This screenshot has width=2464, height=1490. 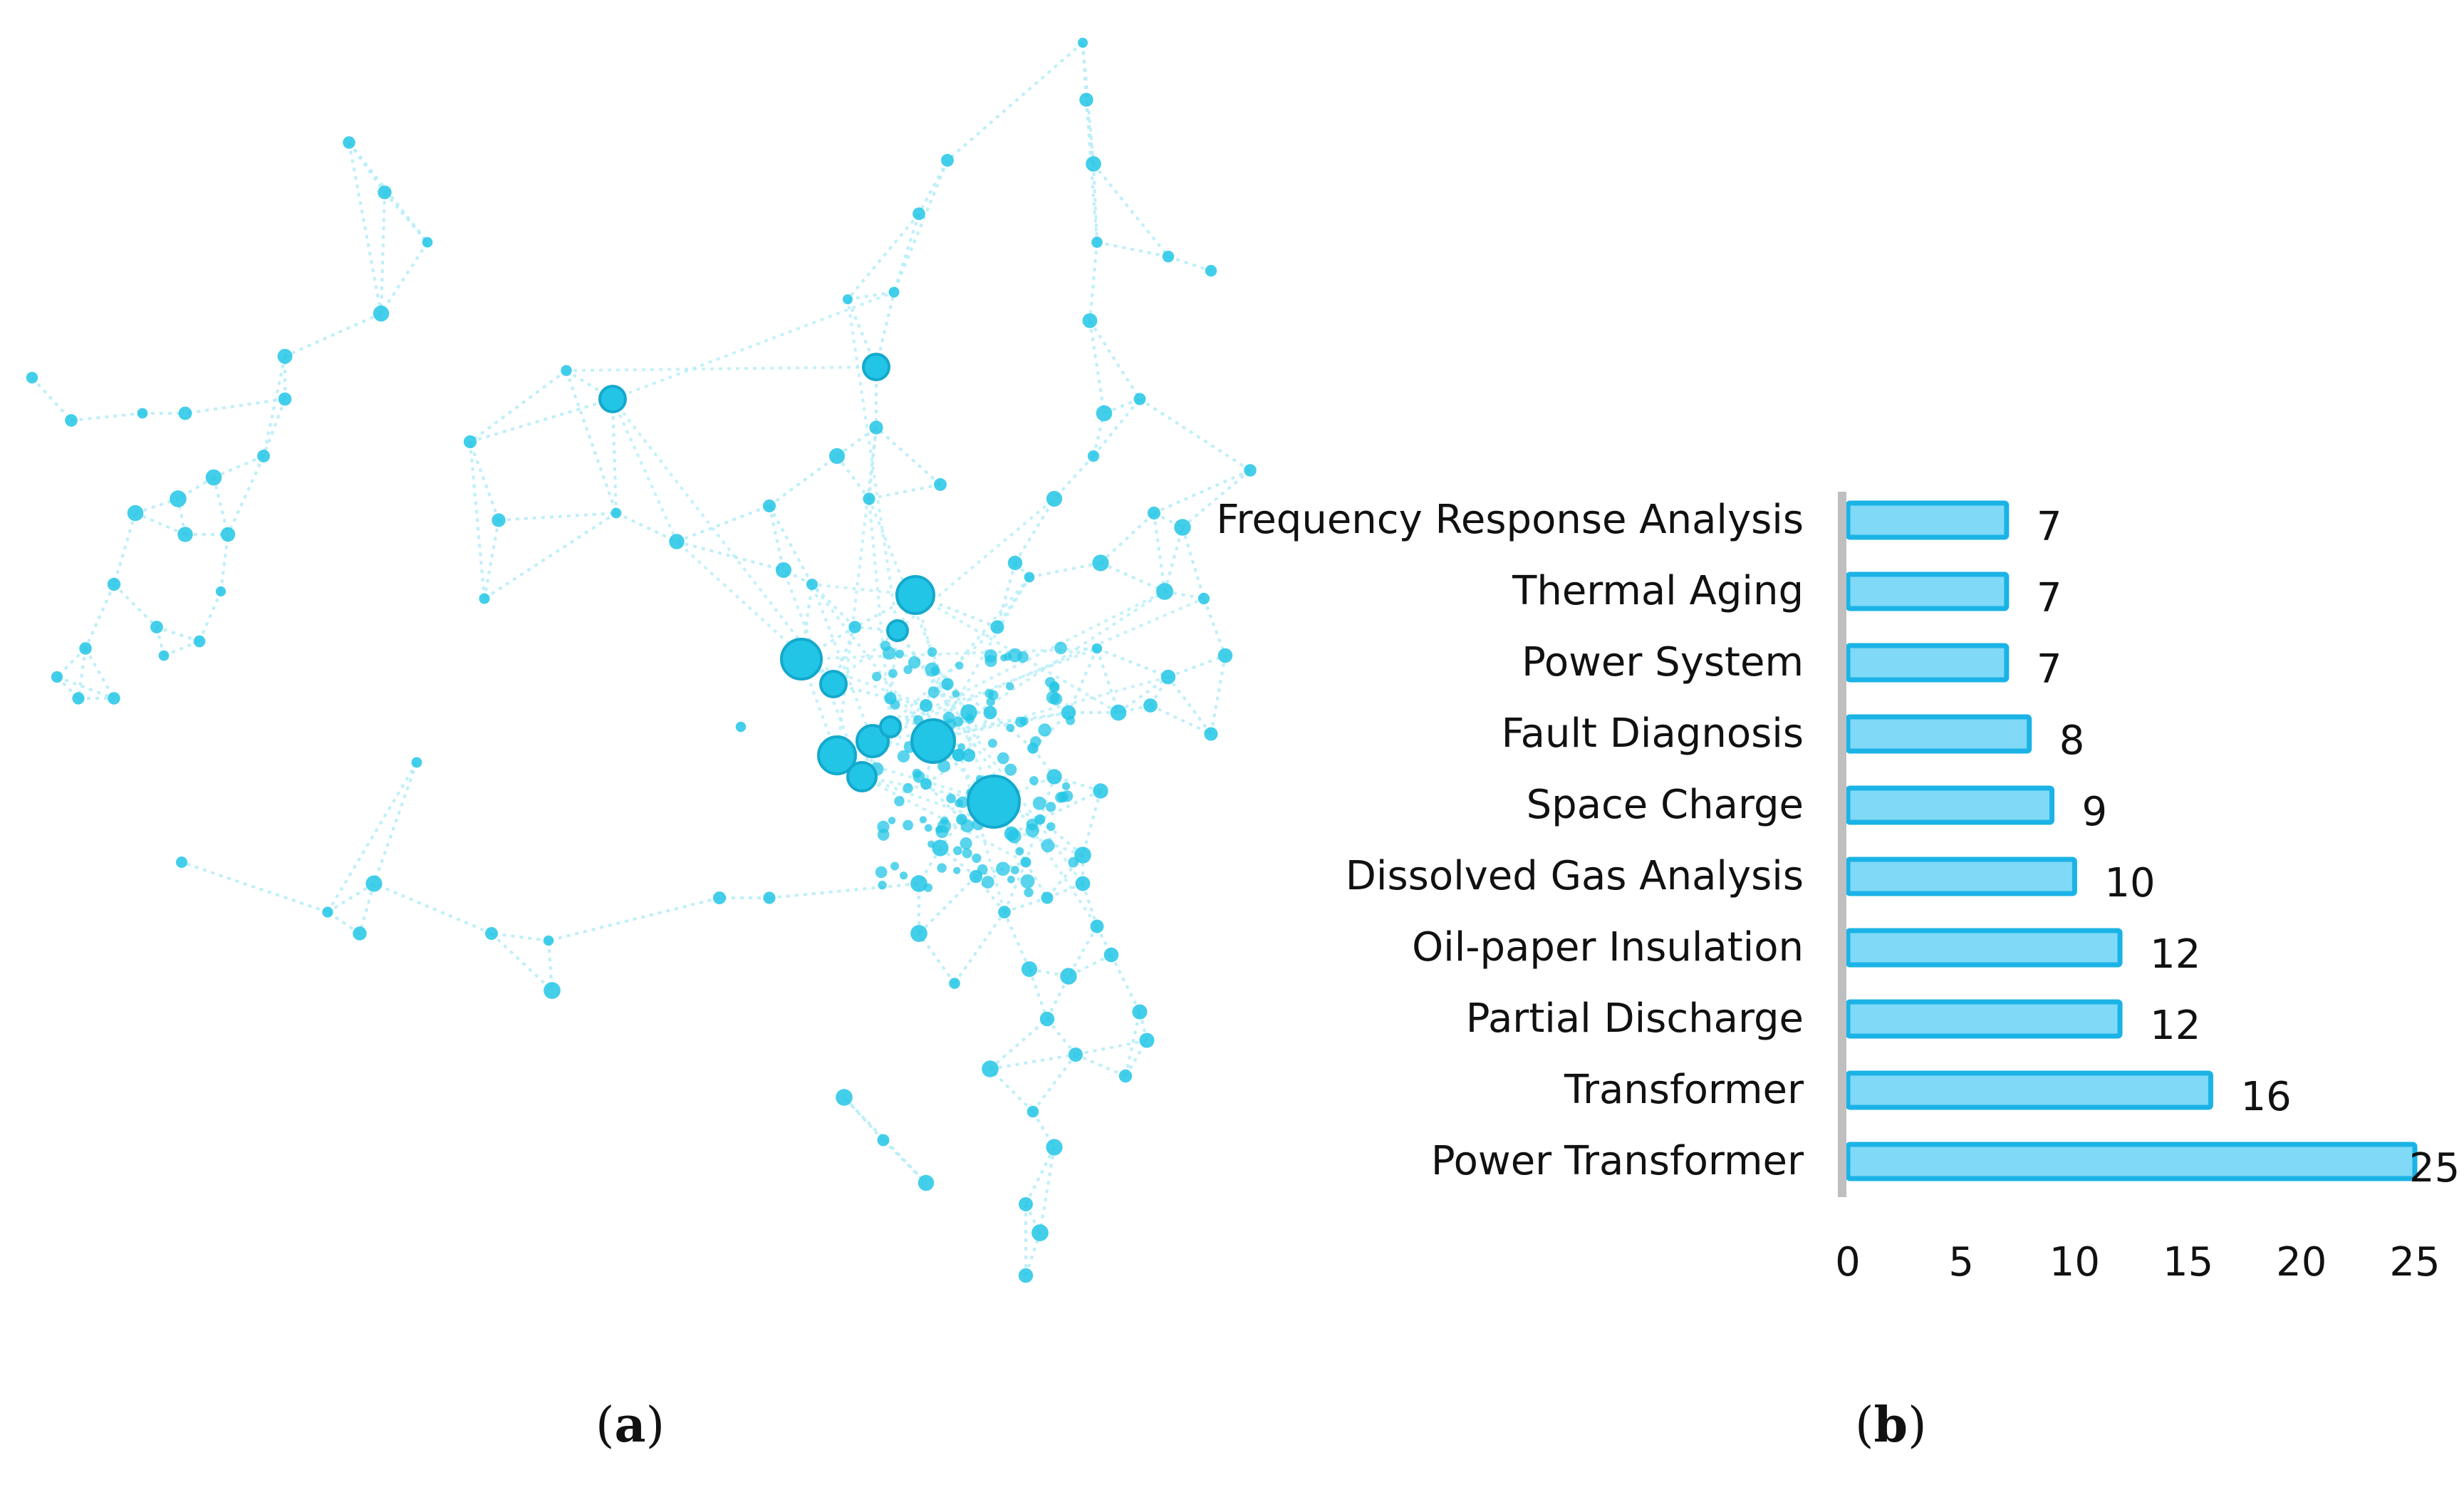 I want to click on panel-a-close-paren: ), so click(x=655, y=1425).